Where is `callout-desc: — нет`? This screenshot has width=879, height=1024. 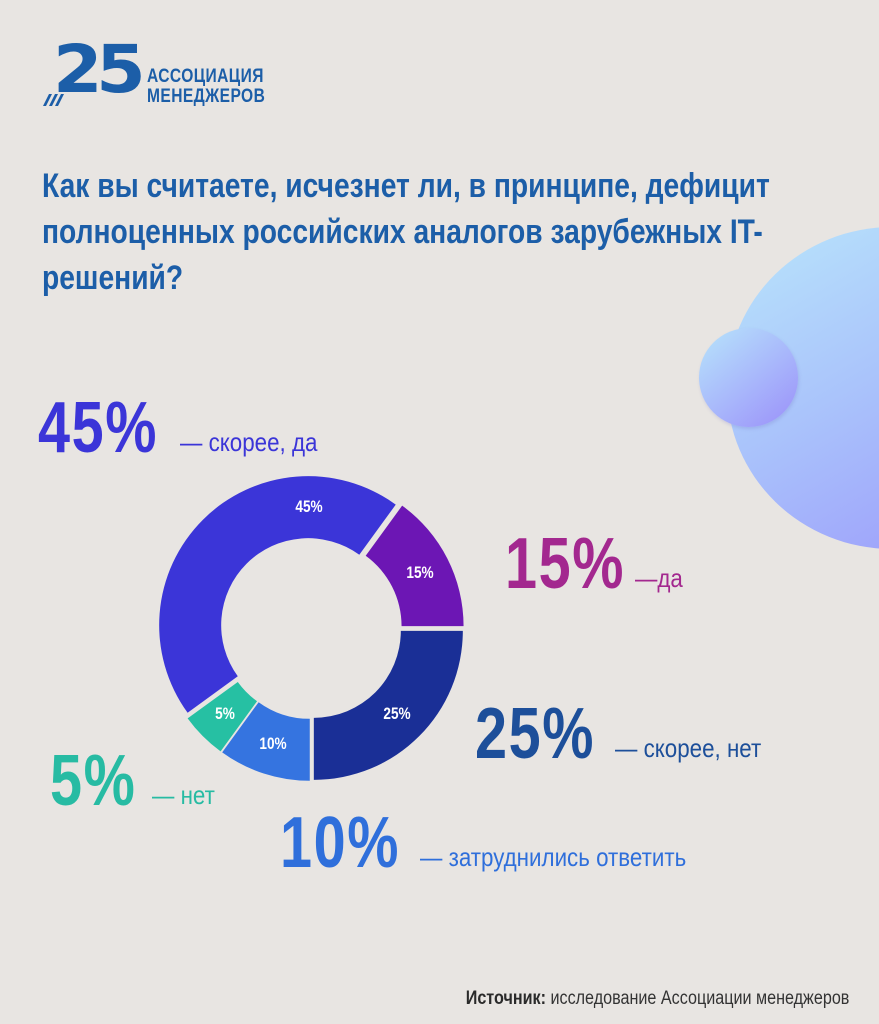 callout-desc: — нет is located at coordinates (183, 795).